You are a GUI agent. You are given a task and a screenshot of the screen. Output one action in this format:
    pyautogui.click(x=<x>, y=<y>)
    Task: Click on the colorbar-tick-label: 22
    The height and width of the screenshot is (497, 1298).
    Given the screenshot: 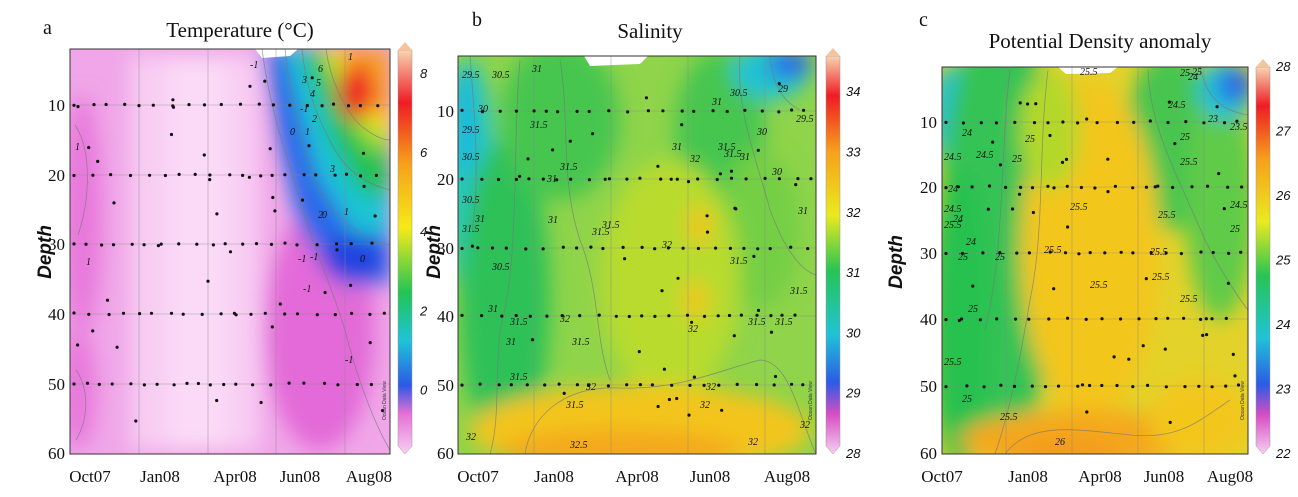 What is the action you would take?
    pyautogui.click(x=1283, y=453)
    